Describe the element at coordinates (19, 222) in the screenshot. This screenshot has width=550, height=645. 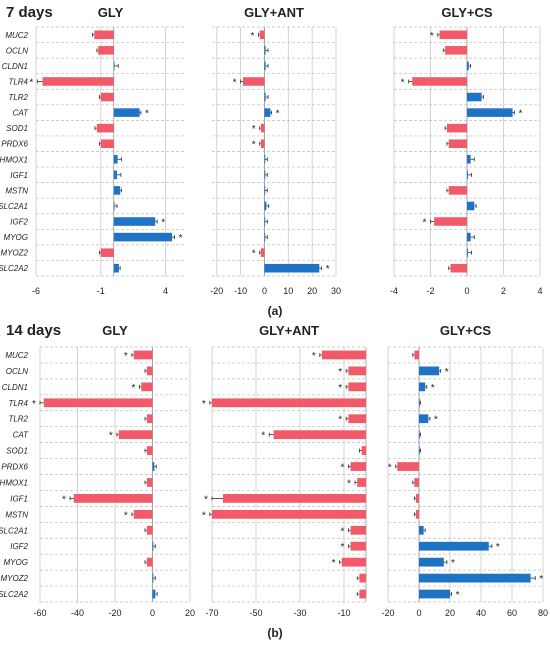
I see `gene-label: IGF2` at that location.